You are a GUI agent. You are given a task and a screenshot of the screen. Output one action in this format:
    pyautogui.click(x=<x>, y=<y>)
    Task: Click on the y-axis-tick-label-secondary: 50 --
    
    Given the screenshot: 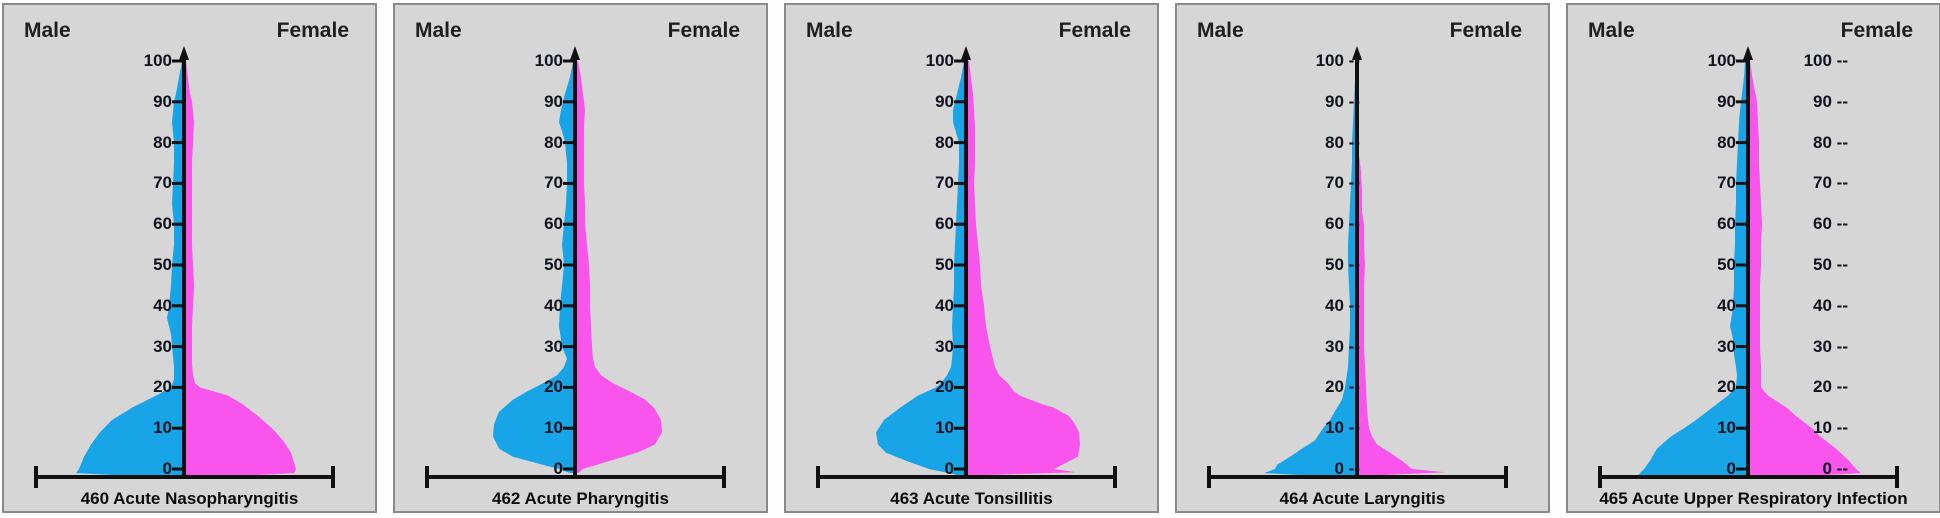 What is the action you would take?
    pyautogui.click(x=1830, y=264)
    